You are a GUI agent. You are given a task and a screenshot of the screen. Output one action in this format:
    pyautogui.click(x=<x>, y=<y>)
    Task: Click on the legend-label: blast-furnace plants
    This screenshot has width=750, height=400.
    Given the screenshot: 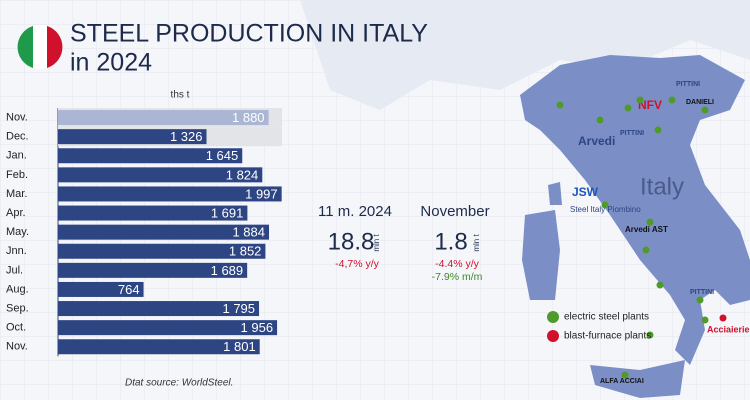 What is the action you would take?
    pyautogui.click(x=607, y=336)
    